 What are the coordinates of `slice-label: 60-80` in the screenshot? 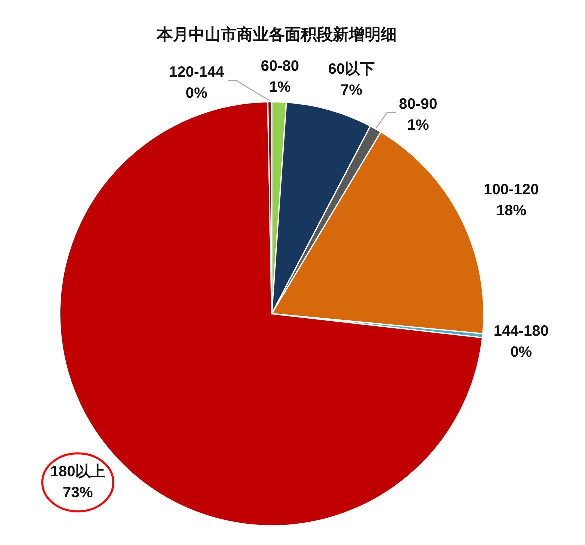 It's located at (280, 67).